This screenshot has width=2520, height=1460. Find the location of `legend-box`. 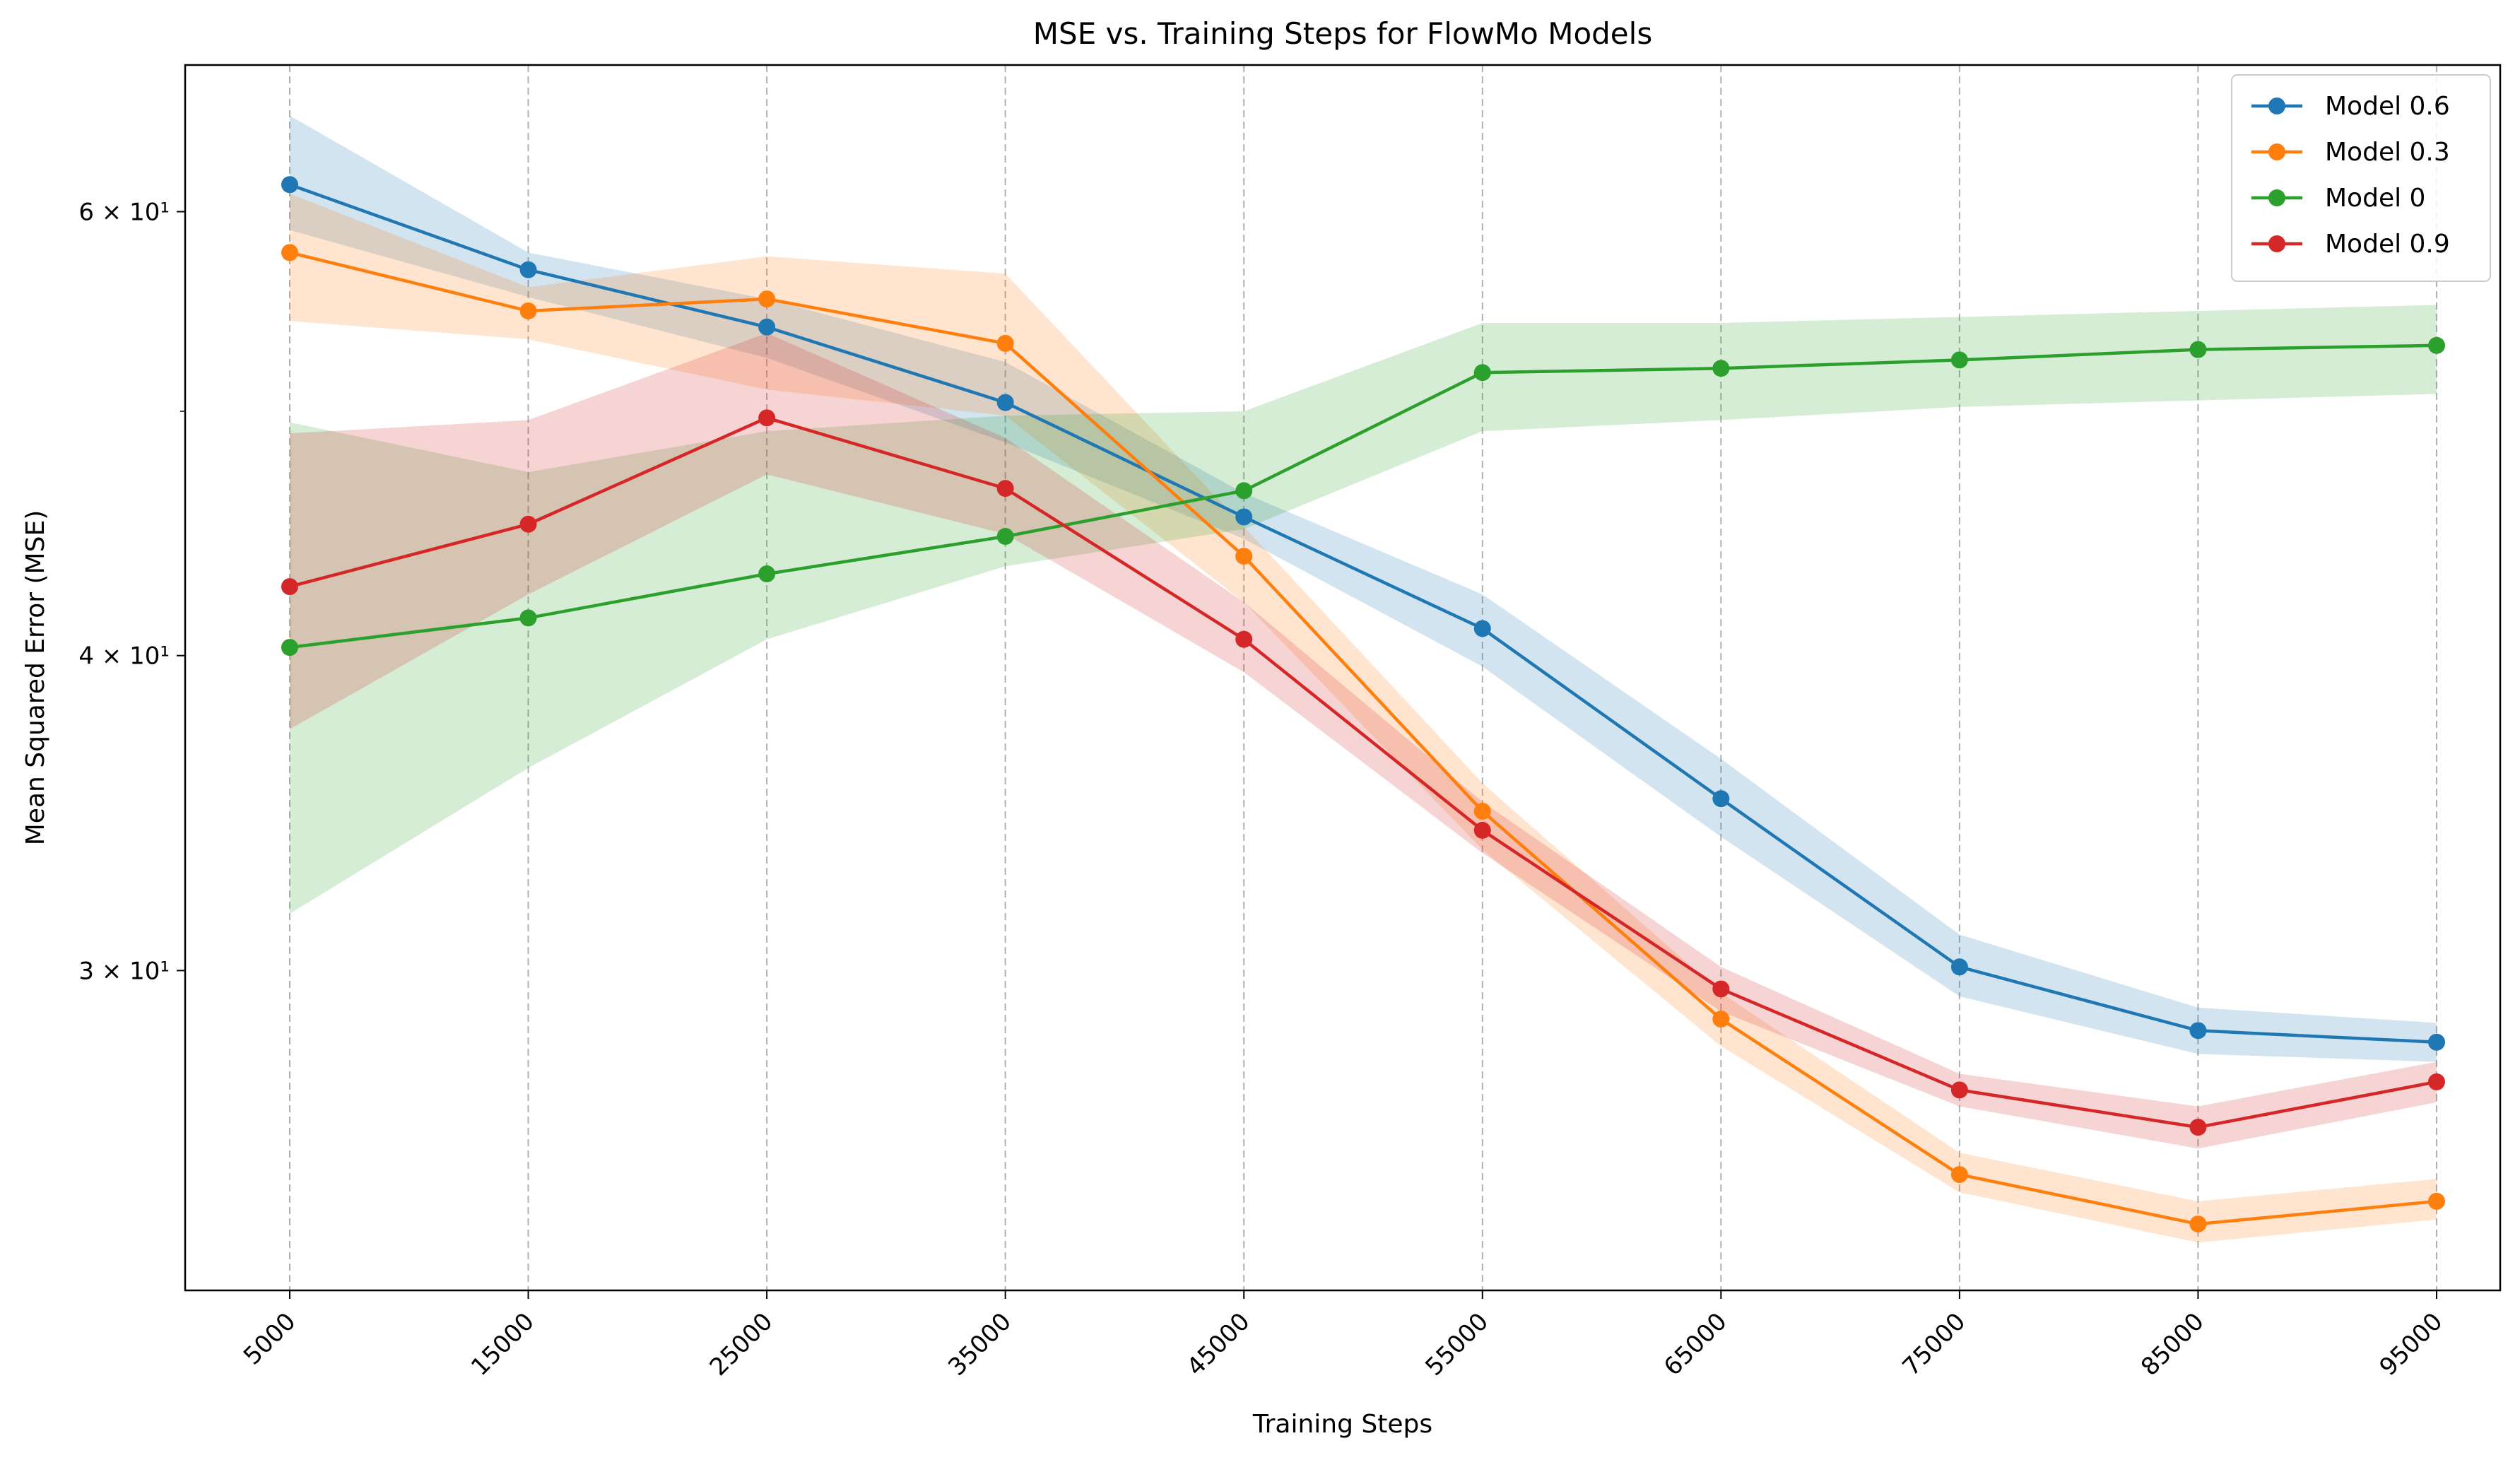

legend-box is located at coordinates (2361, 178).